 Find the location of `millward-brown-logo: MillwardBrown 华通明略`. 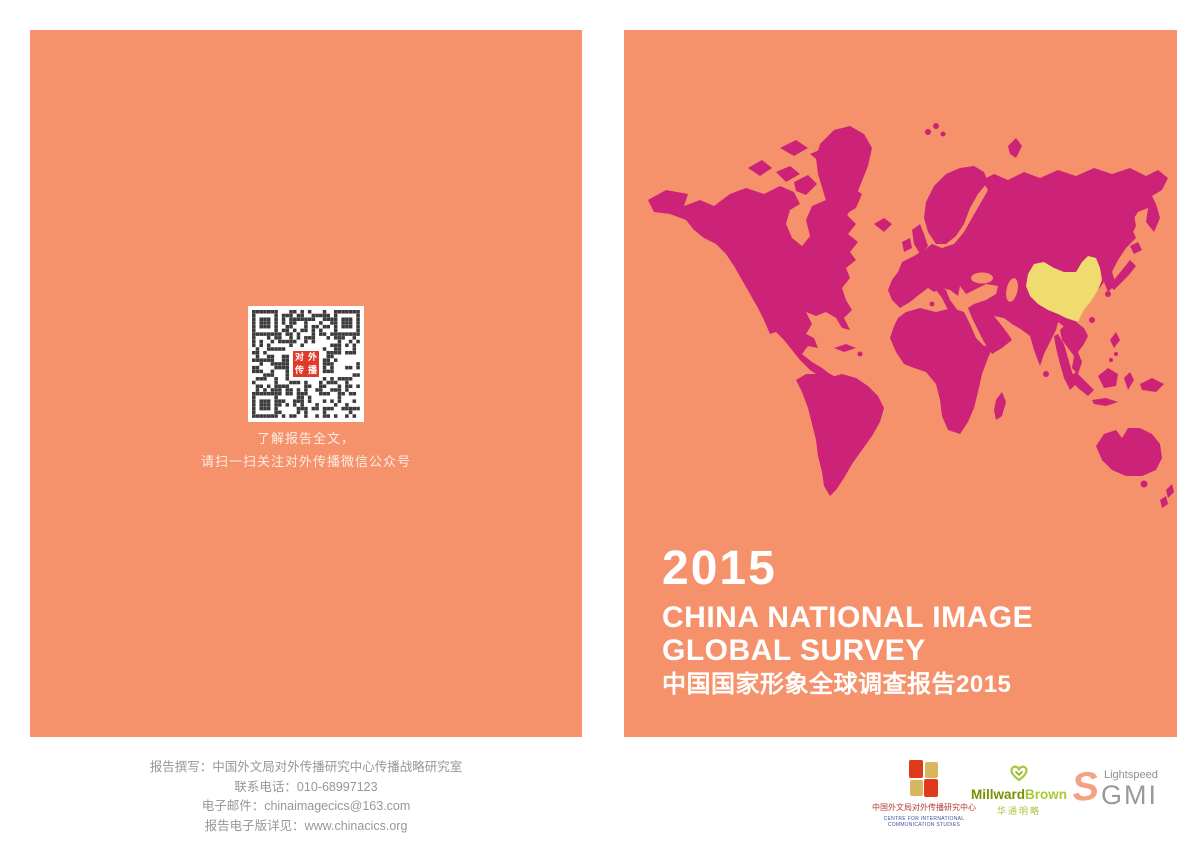

millward-brown-logo: MillwardBrown 华通明略 is located at coordinates (1019, 790).